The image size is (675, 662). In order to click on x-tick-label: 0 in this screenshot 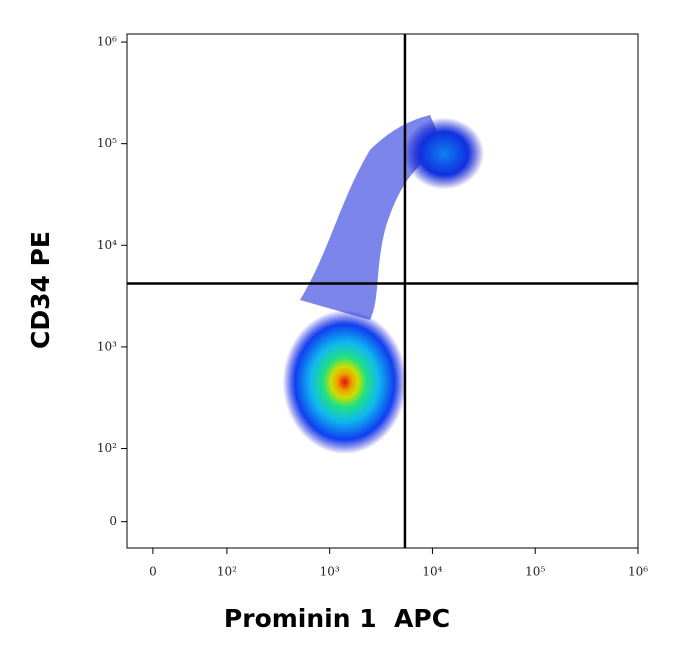, I will do `click(153, 572)`.